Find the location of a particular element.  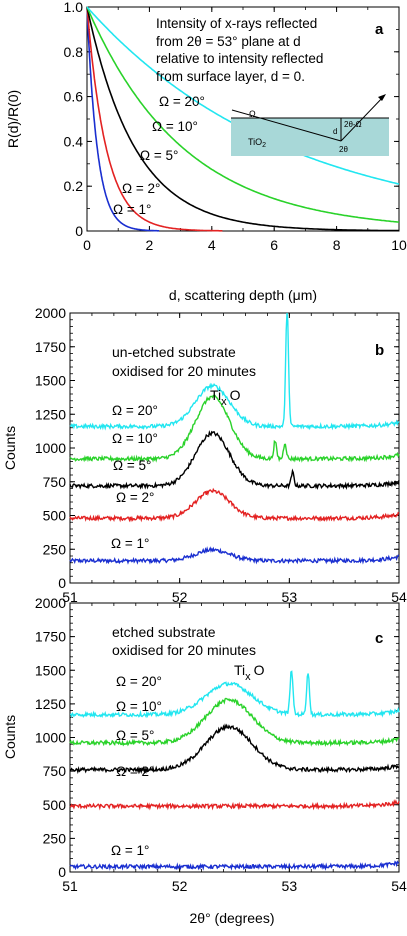

inset-angle-diff-label: 2θ-Ω is located at coordinates (353, 124).